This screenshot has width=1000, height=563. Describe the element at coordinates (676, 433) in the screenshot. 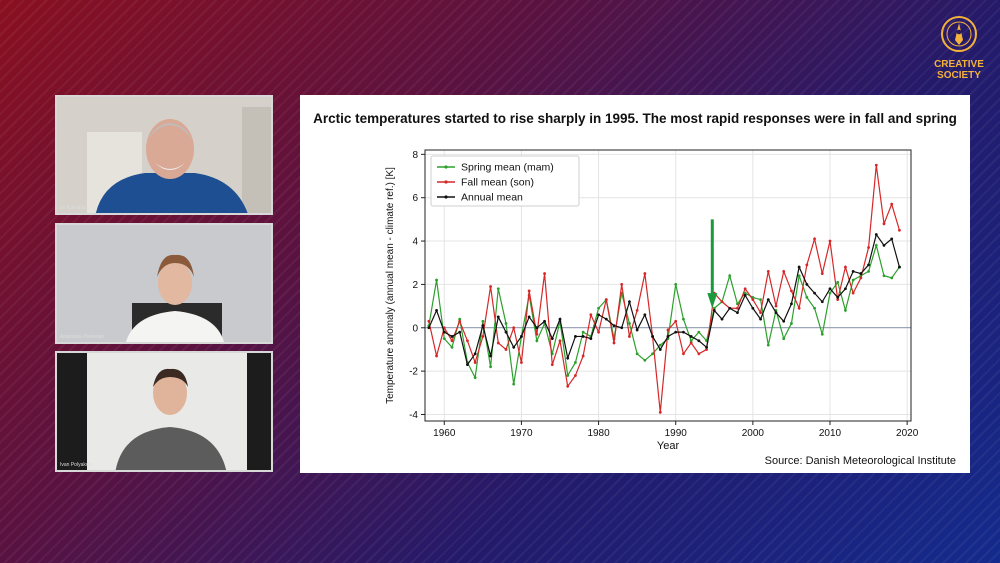

I see `x-tick-label: 1990` at that location.